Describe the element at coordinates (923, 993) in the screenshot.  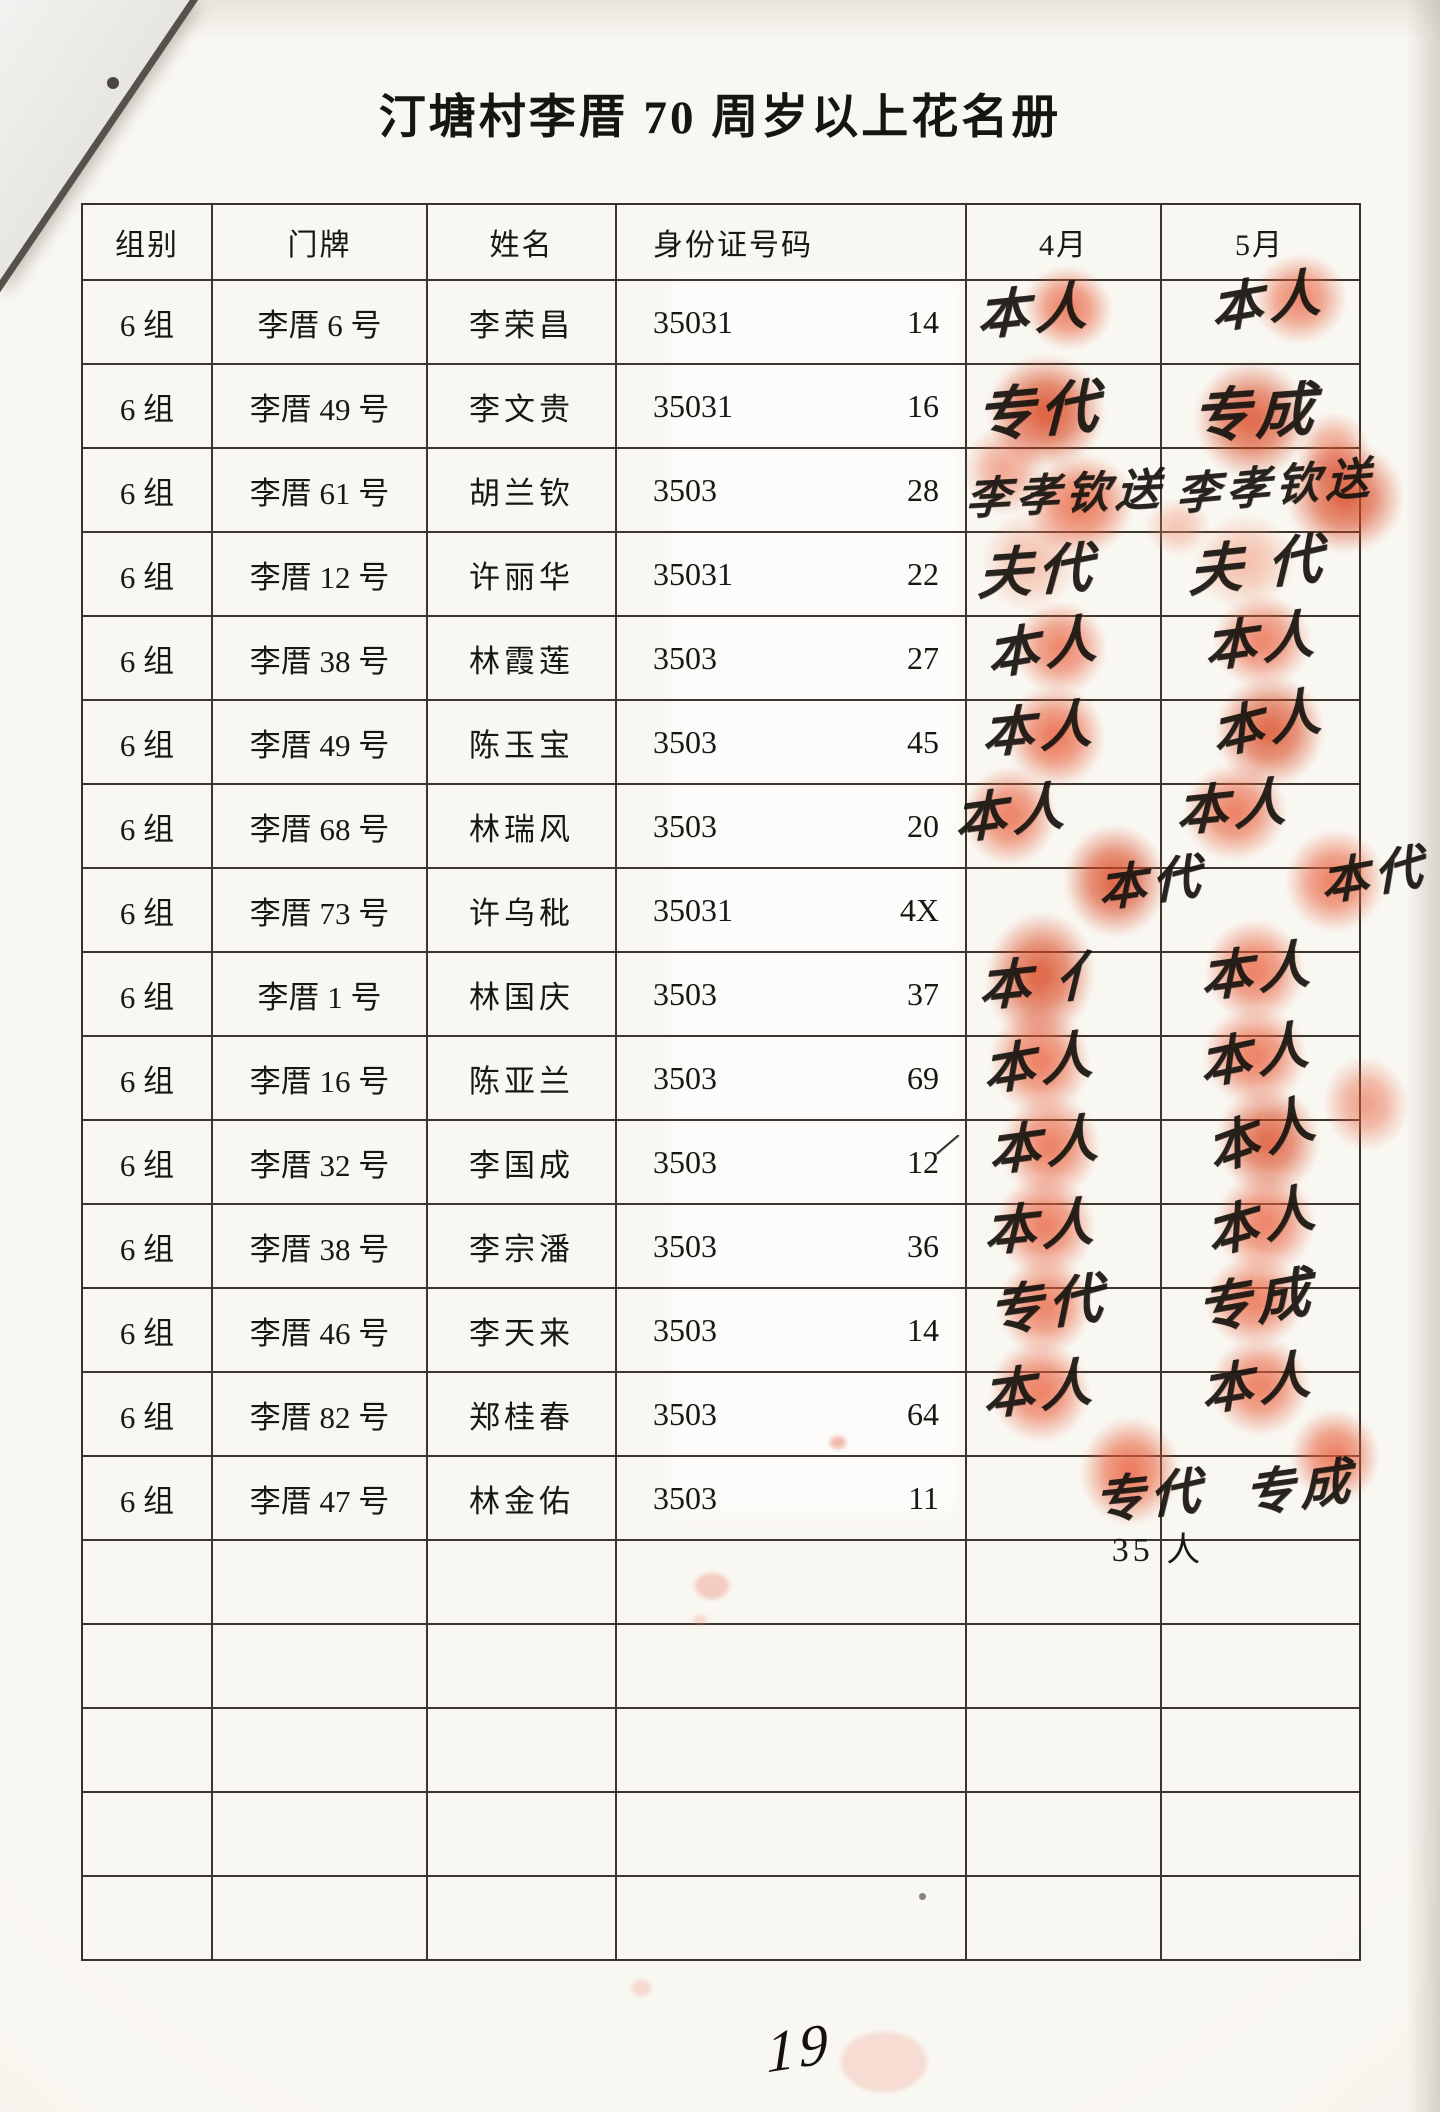
I see `id-suffix: 37` at that location.